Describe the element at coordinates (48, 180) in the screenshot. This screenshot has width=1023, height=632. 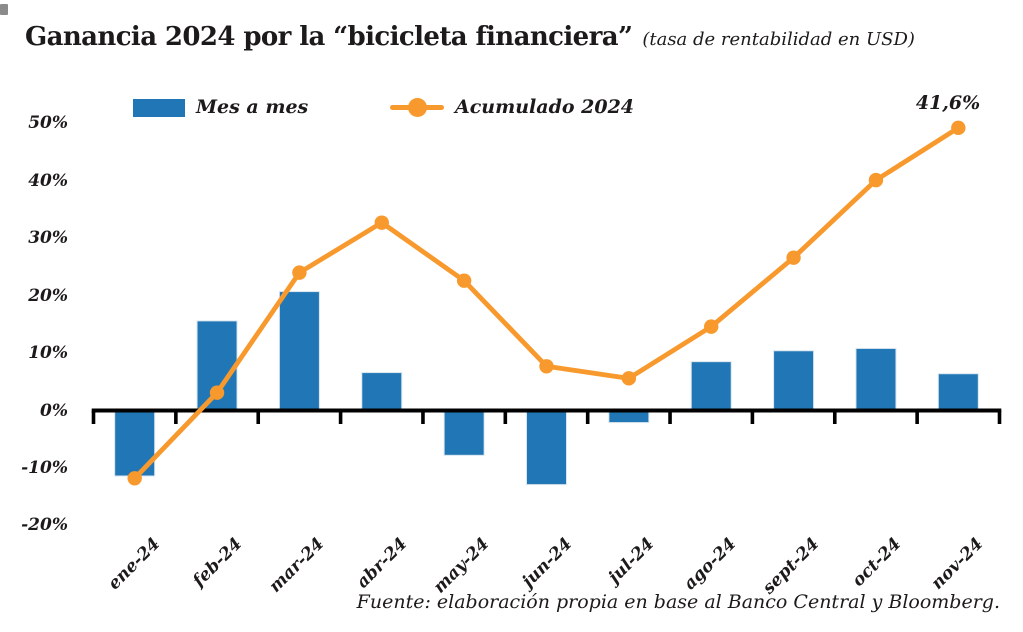
I see `y-tick-label-40%: 40%` at that location.